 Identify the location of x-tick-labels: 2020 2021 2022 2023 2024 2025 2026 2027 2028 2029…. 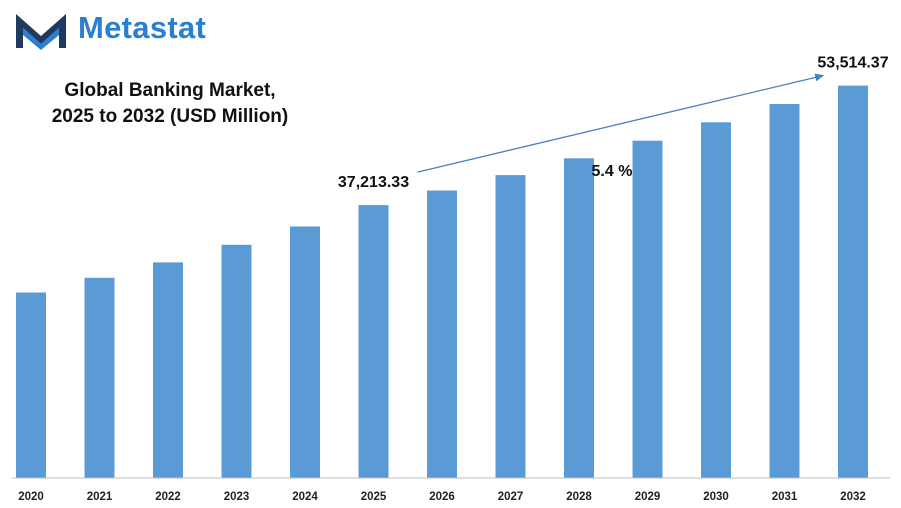
(442, 497).